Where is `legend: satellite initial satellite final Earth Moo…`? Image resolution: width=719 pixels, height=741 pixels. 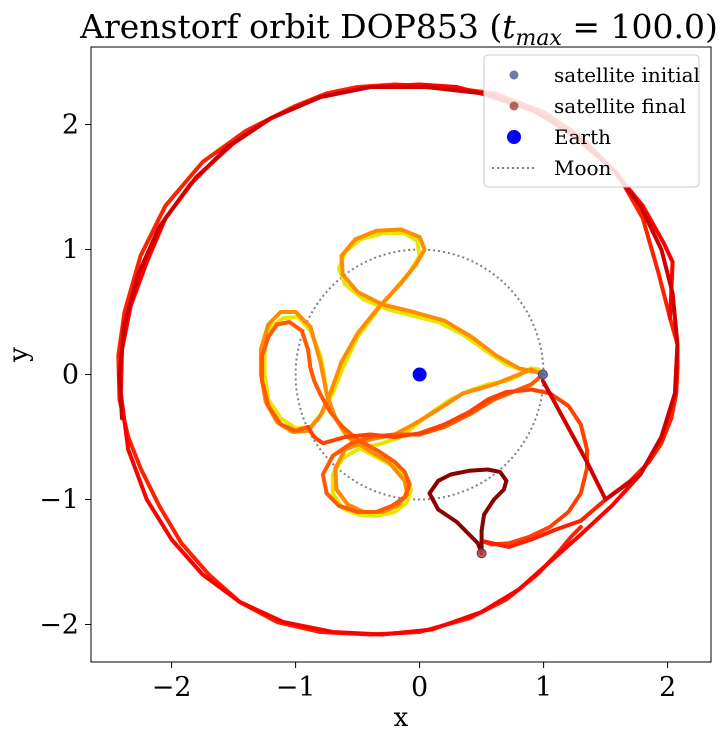 legend: satellite initial satellite final Earth Moo… is located at coordinates (591, 121).